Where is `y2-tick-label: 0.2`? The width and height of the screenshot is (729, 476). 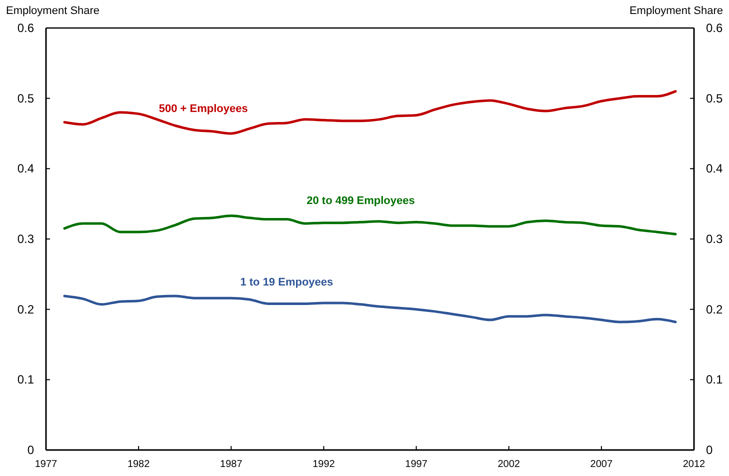
y2-tick-label: 0.2 is located at coordinates (715, 309).